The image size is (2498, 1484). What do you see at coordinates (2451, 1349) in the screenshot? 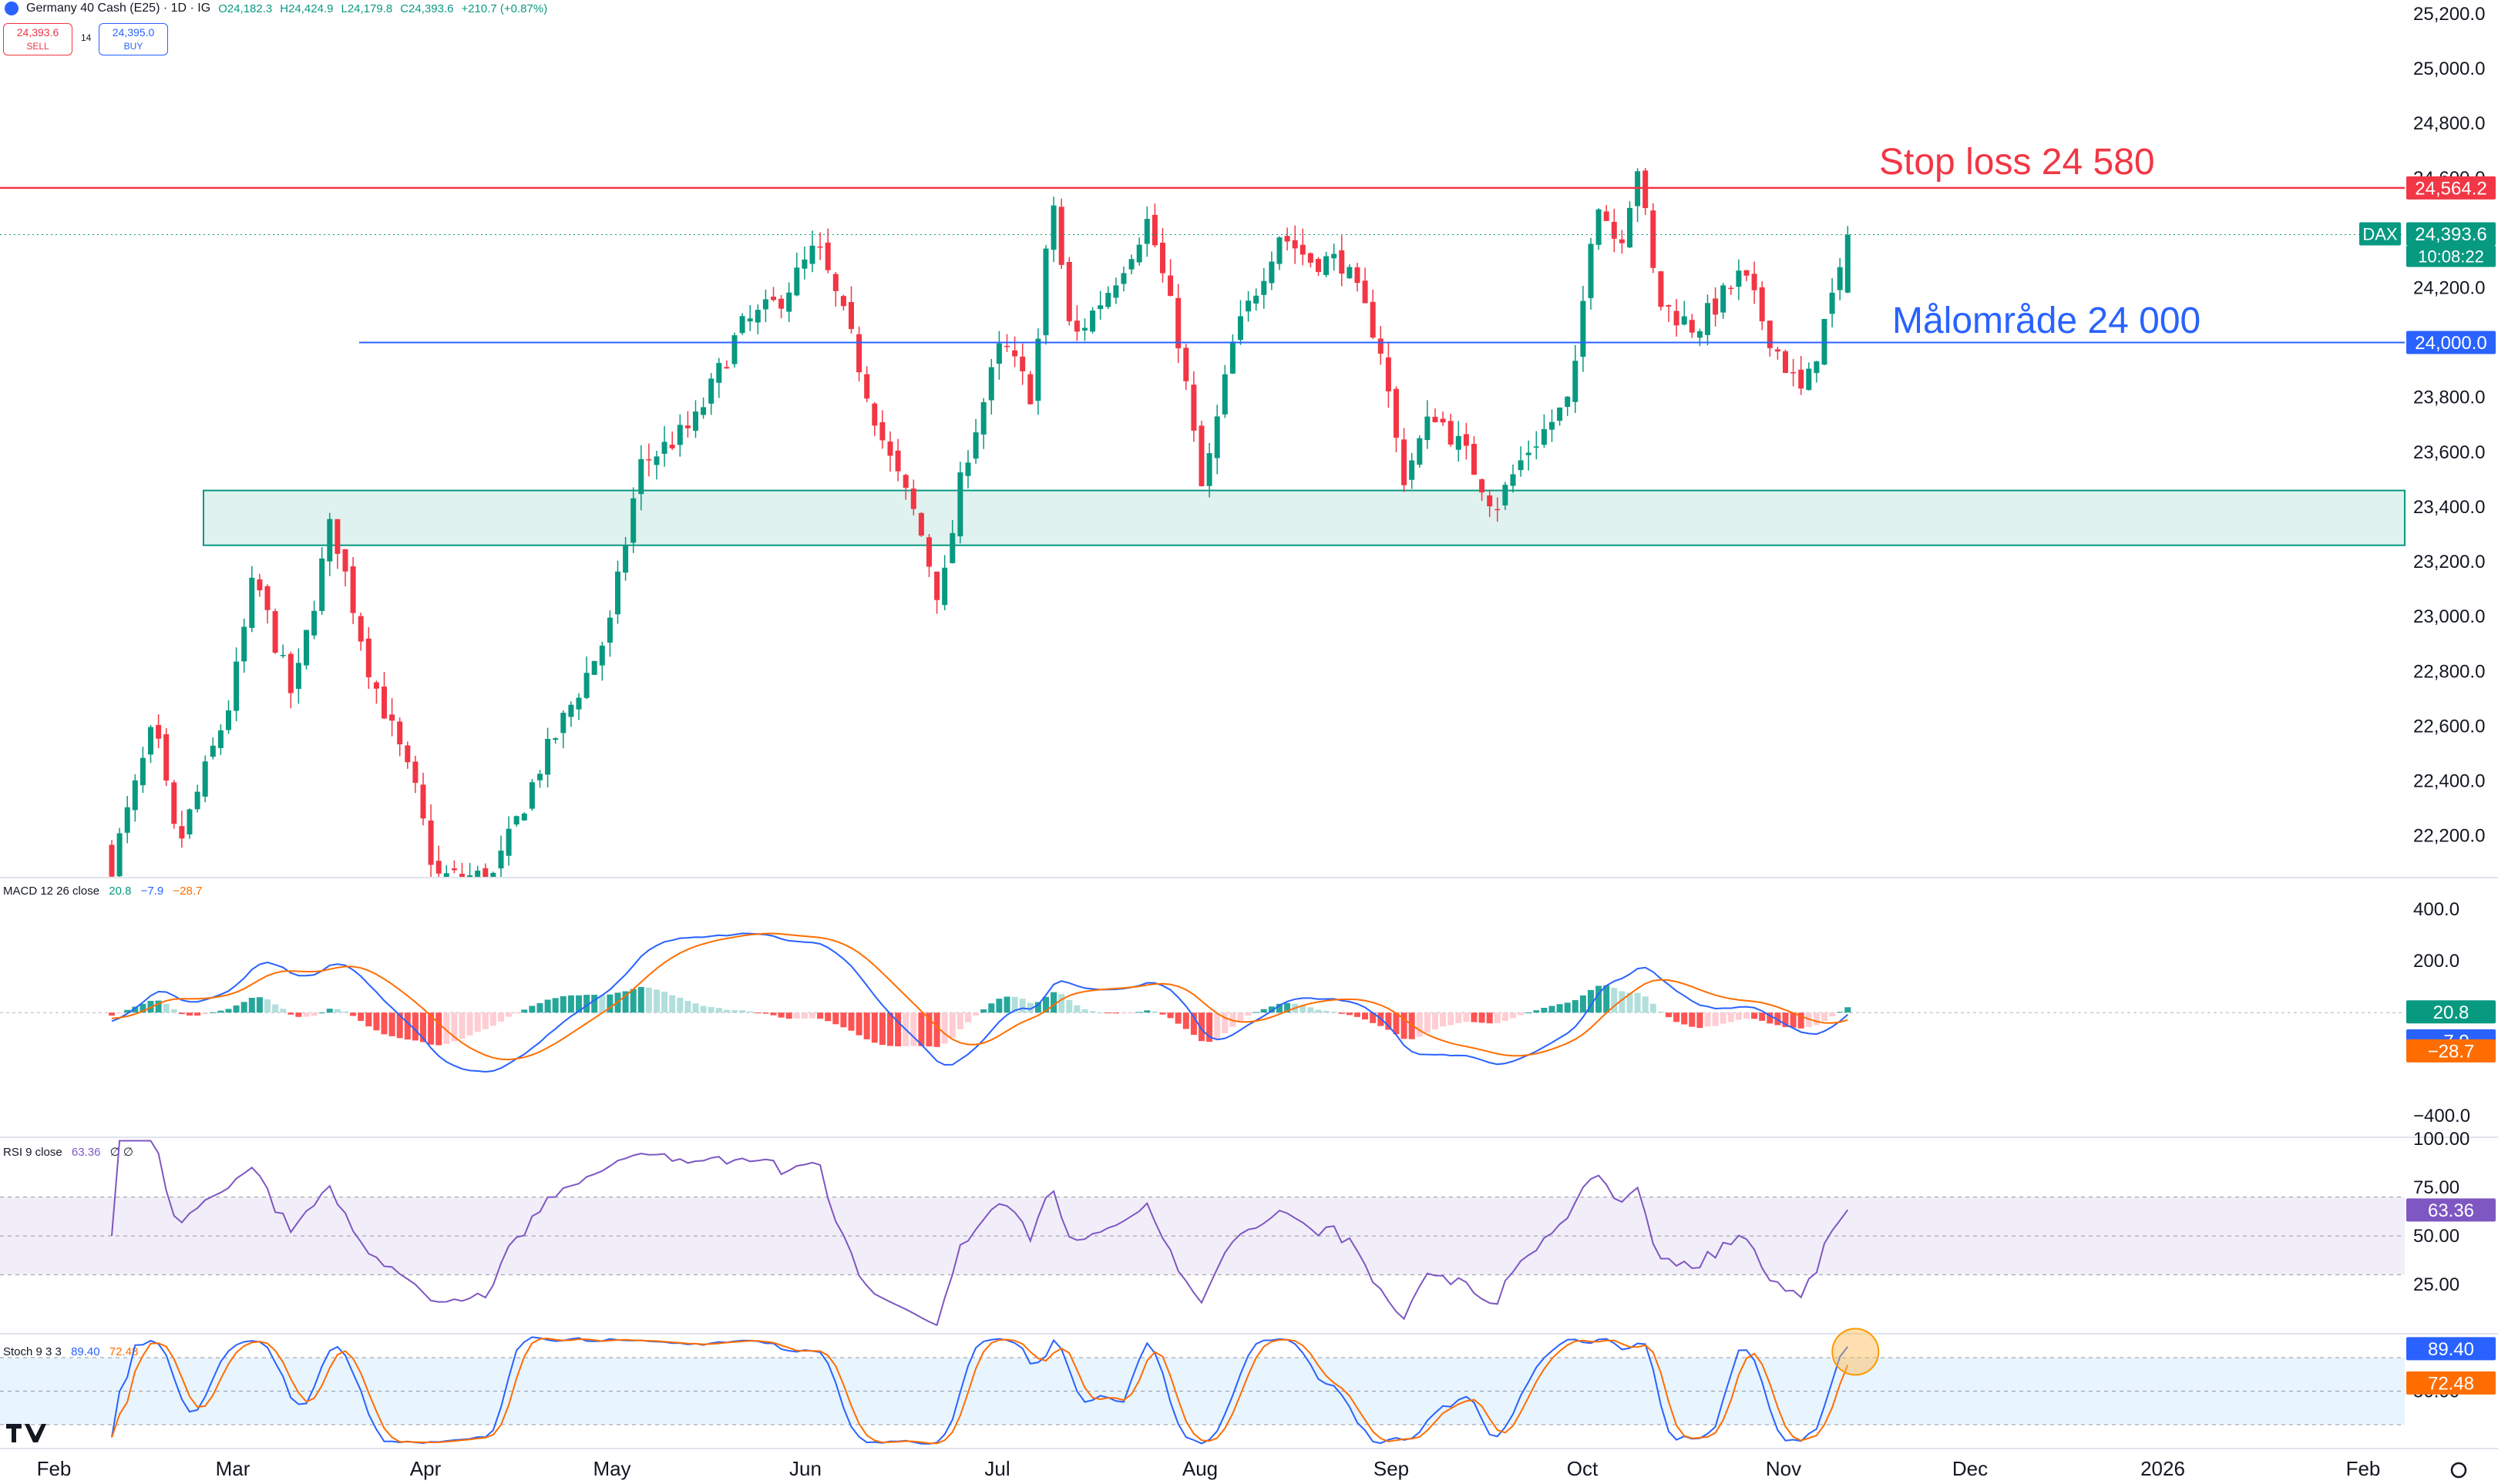
I see `stoch-k-badge-bg` at bounding box center [2451, 1349].